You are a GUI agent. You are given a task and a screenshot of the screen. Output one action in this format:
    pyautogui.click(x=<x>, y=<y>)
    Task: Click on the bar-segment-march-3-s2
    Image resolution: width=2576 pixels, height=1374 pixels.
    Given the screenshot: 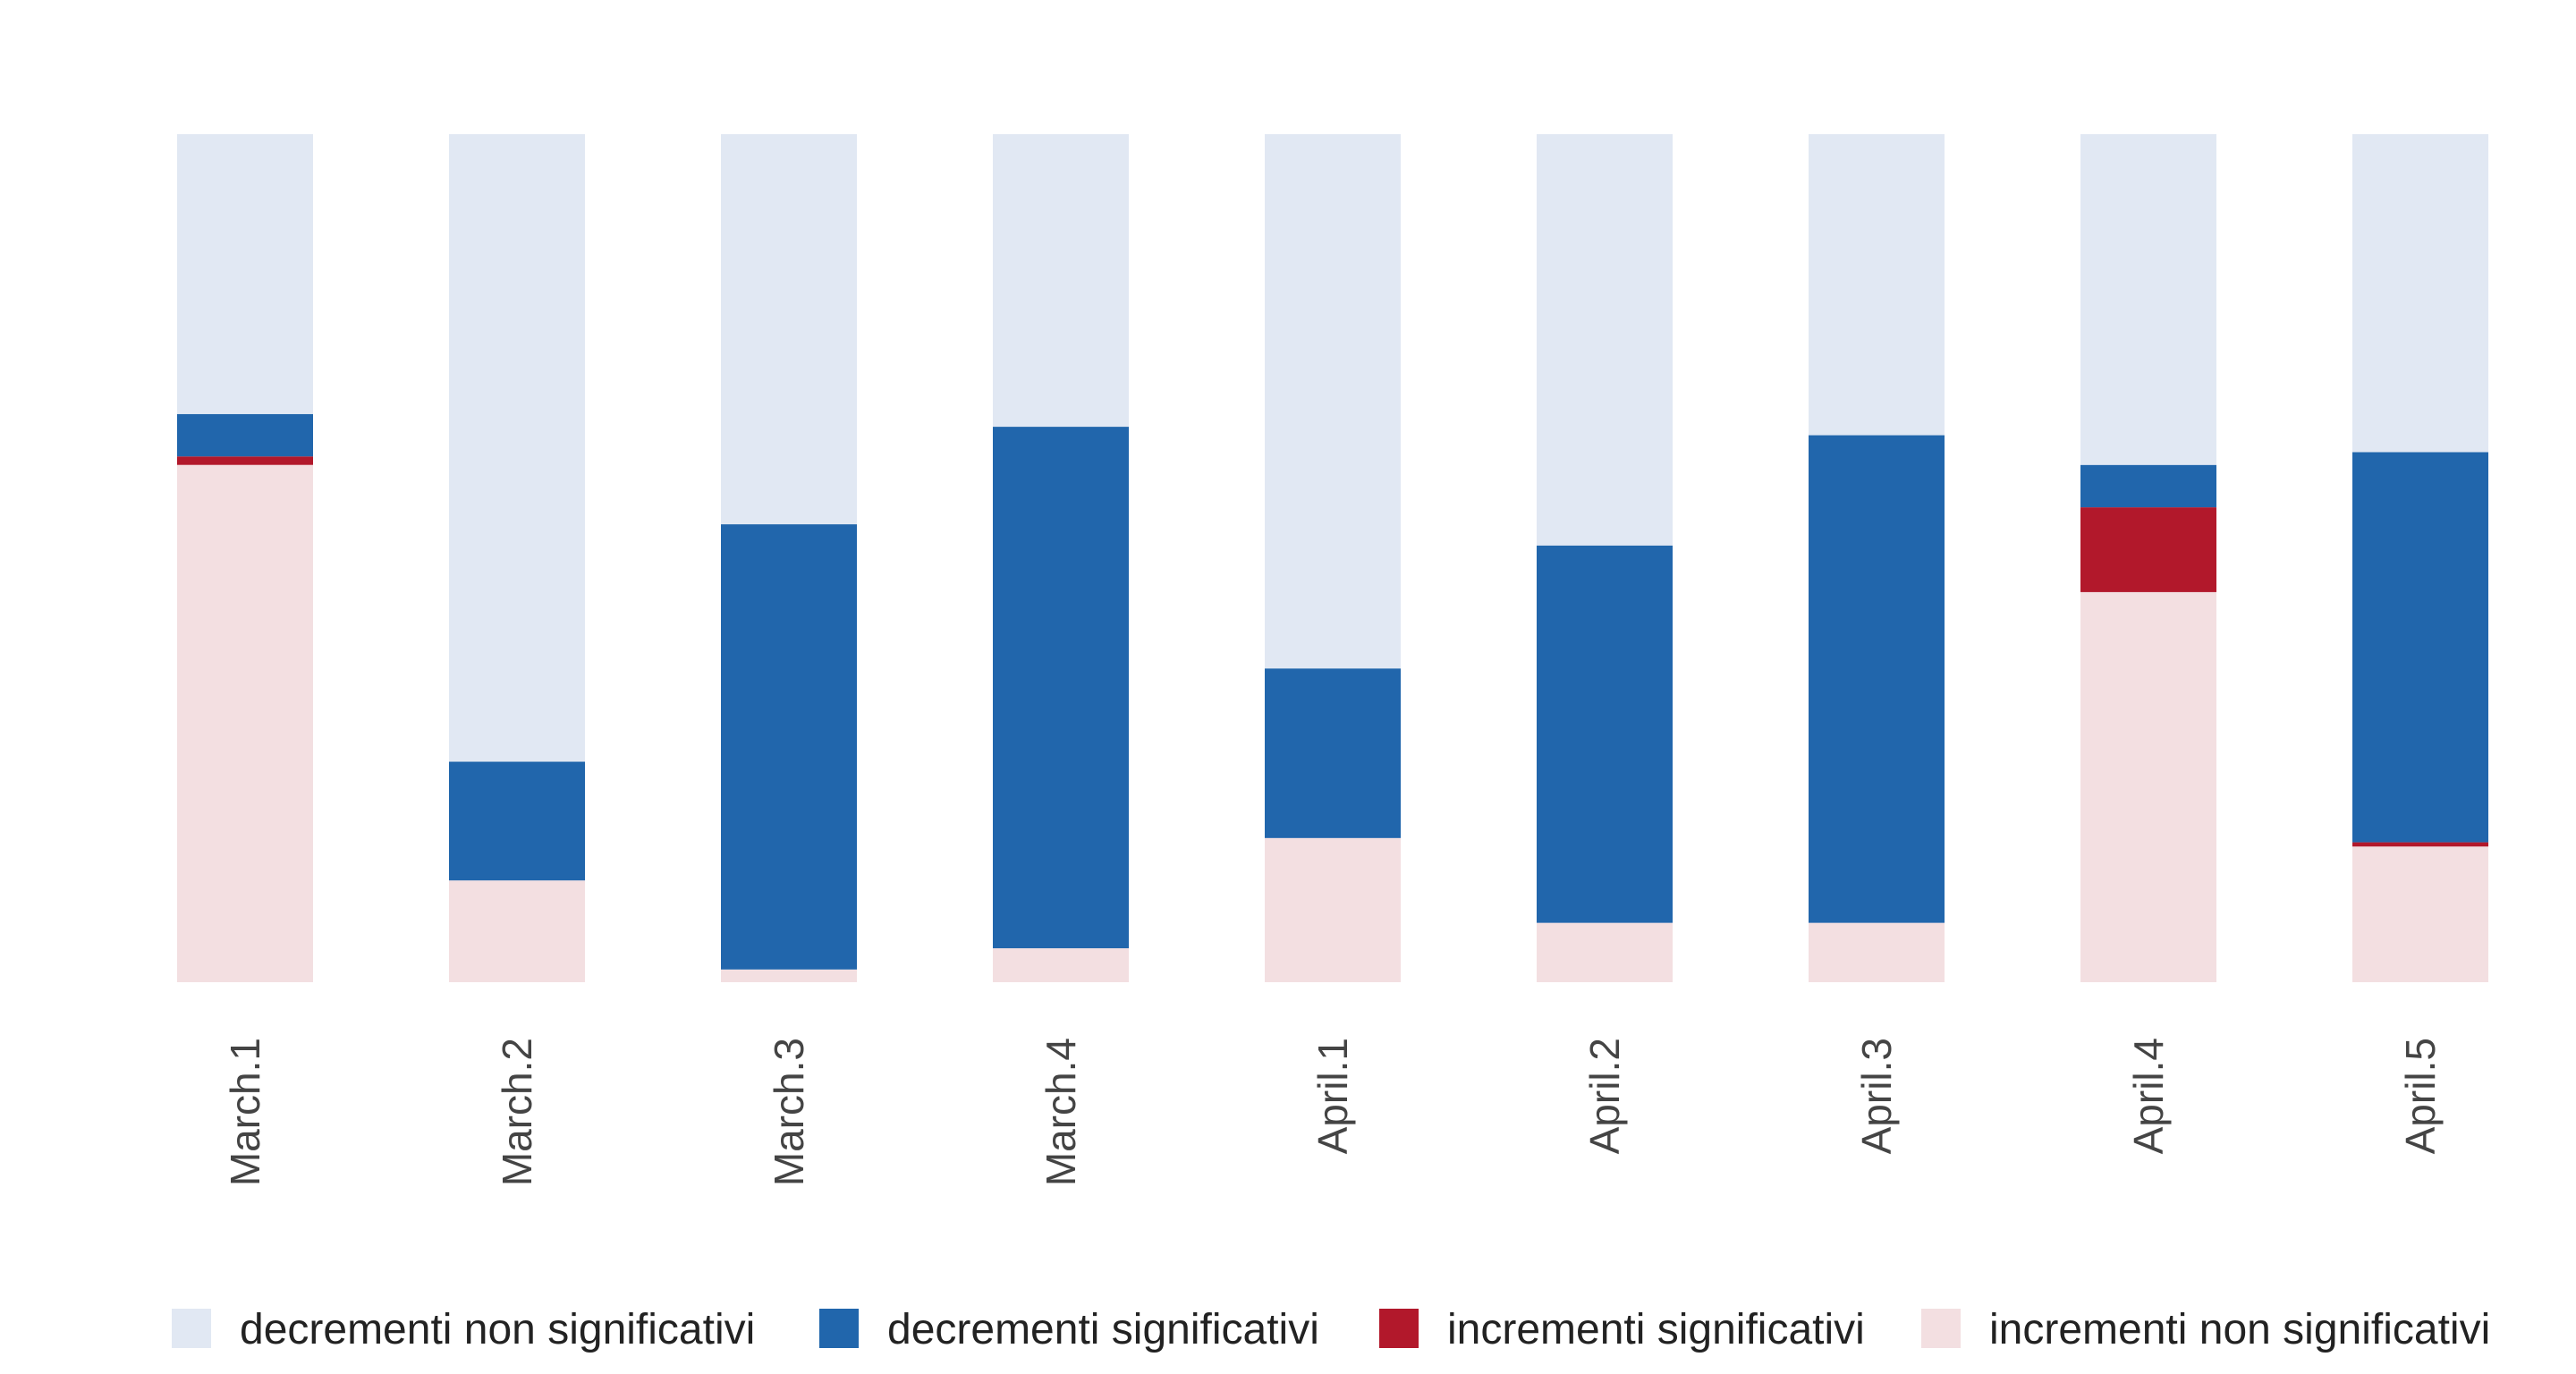 What is the action you would take?
    pyautogui.click(x=789, y=747)
    